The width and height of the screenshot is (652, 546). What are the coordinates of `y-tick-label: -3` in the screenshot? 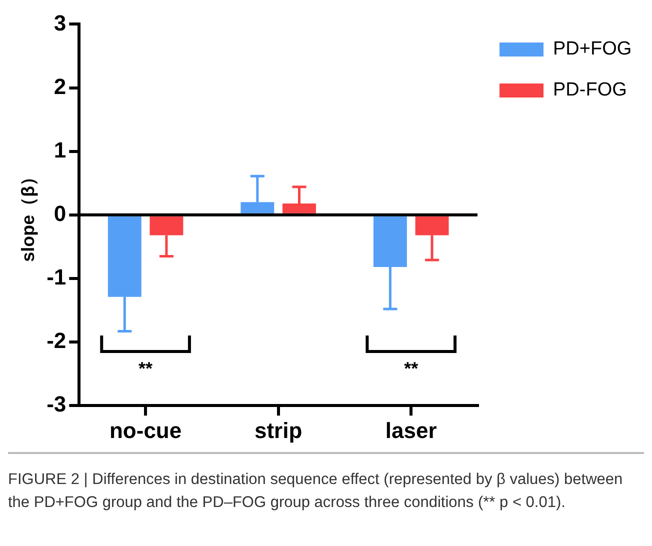 It's located at (56, 404).